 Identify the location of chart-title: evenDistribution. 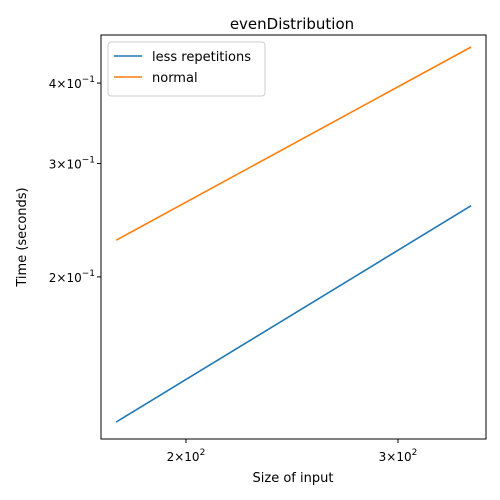
(292, 24).